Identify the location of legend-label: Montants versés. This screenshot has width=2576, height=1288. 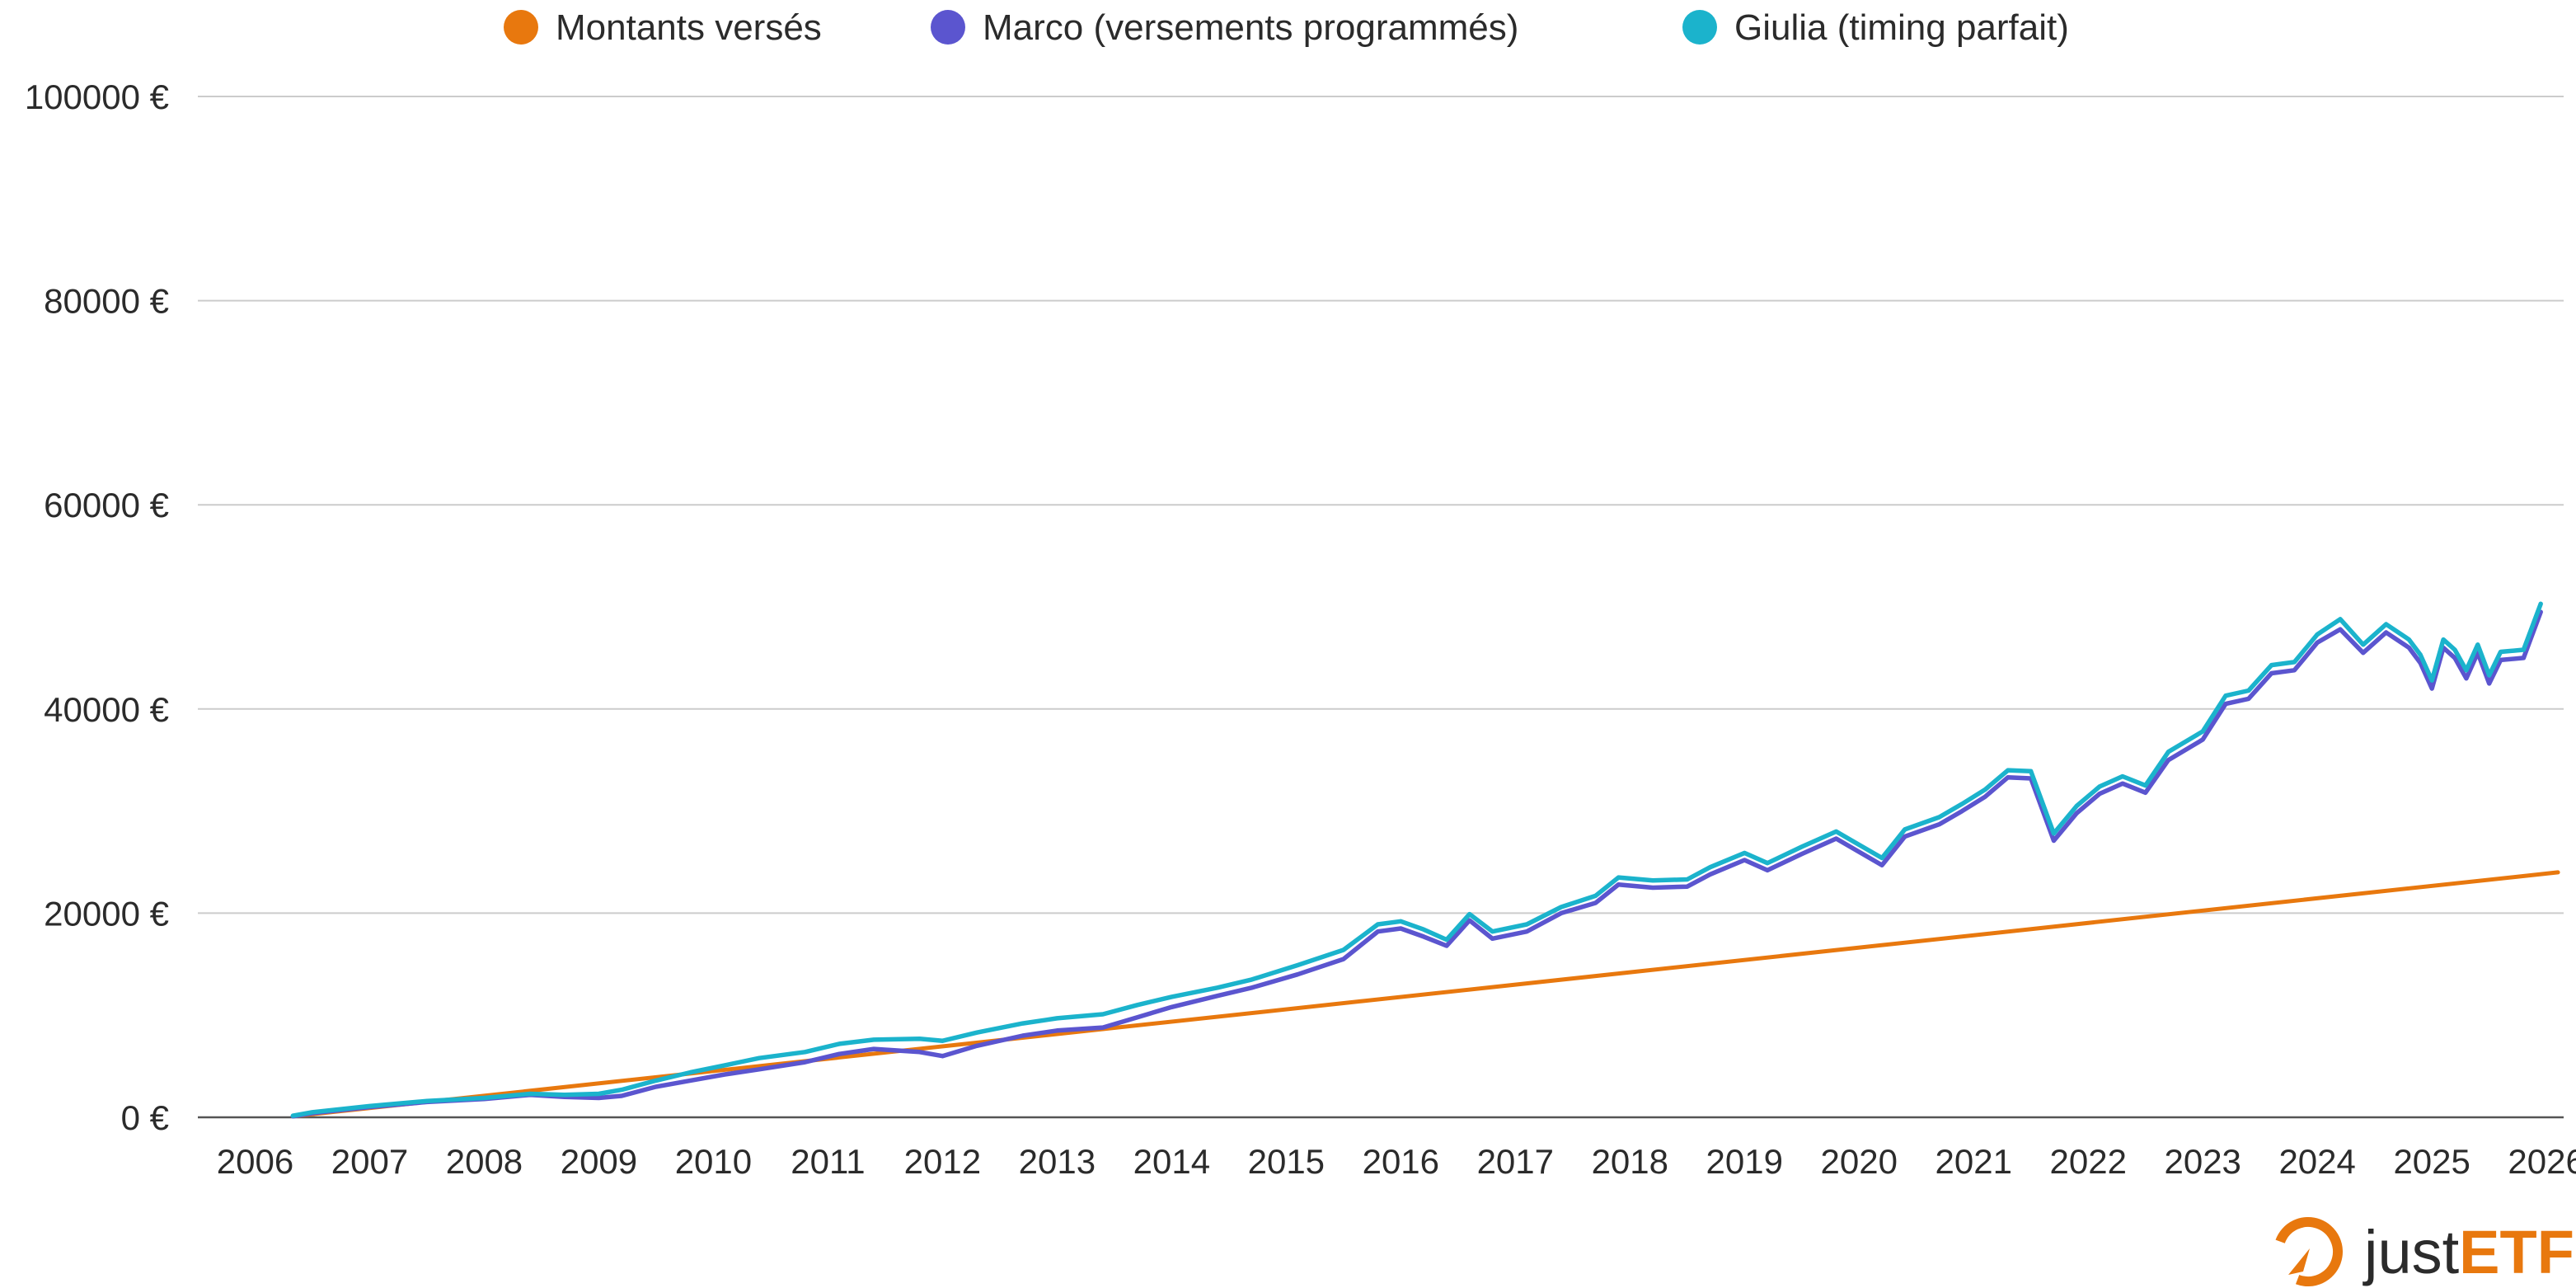
(689, 27).